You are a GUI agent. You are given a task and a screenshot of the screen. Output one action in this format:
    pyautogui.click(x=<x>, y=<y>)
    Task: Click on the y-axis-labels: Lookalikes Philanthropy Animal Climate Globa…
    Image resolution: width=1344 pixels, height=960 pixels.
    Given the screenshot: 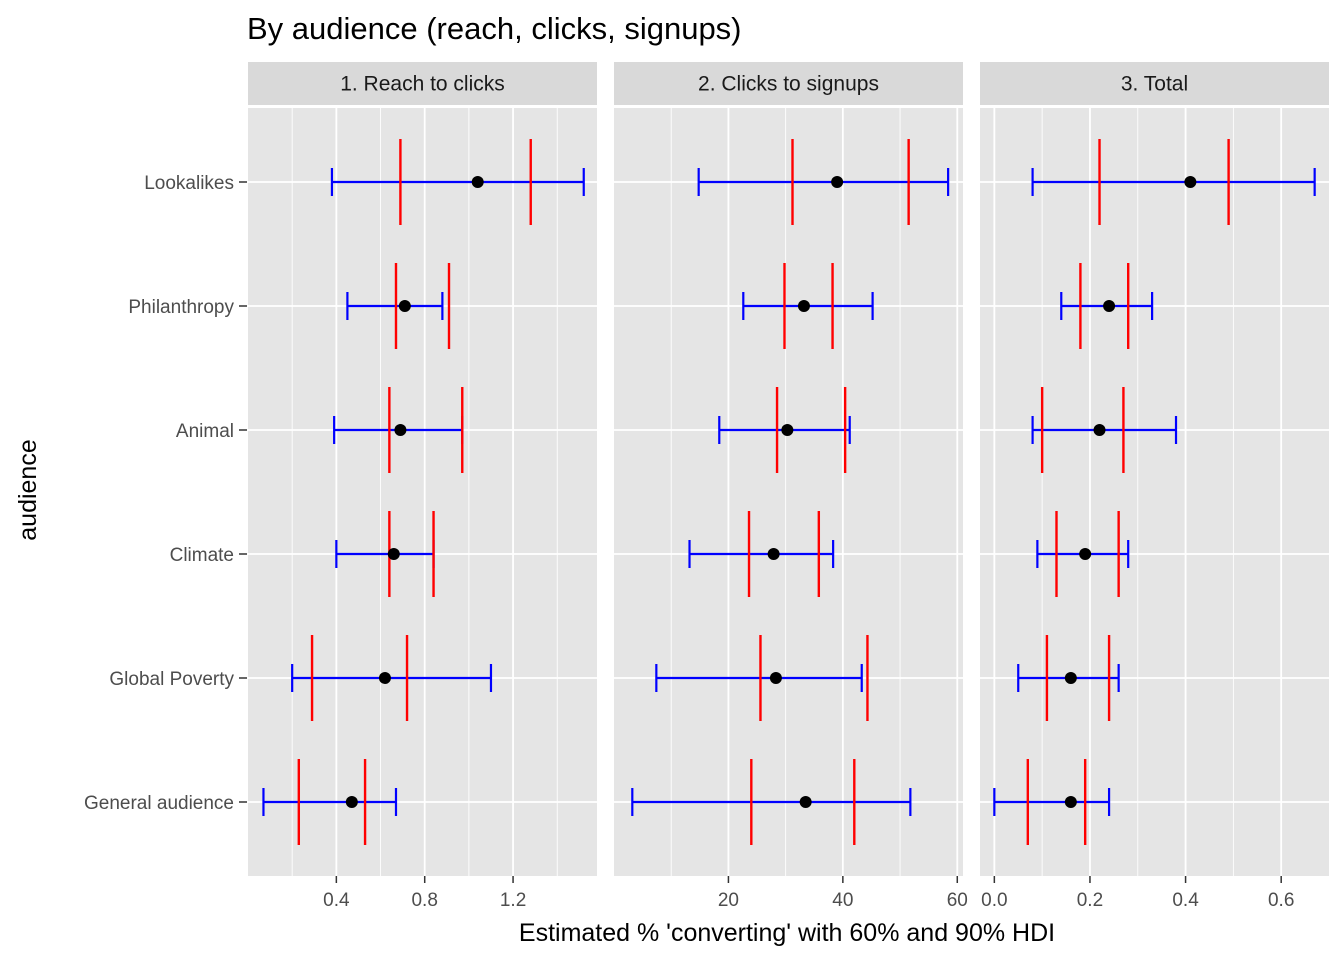 What is the action you would take?
    pyautogui.click(x=165, y=493)
    